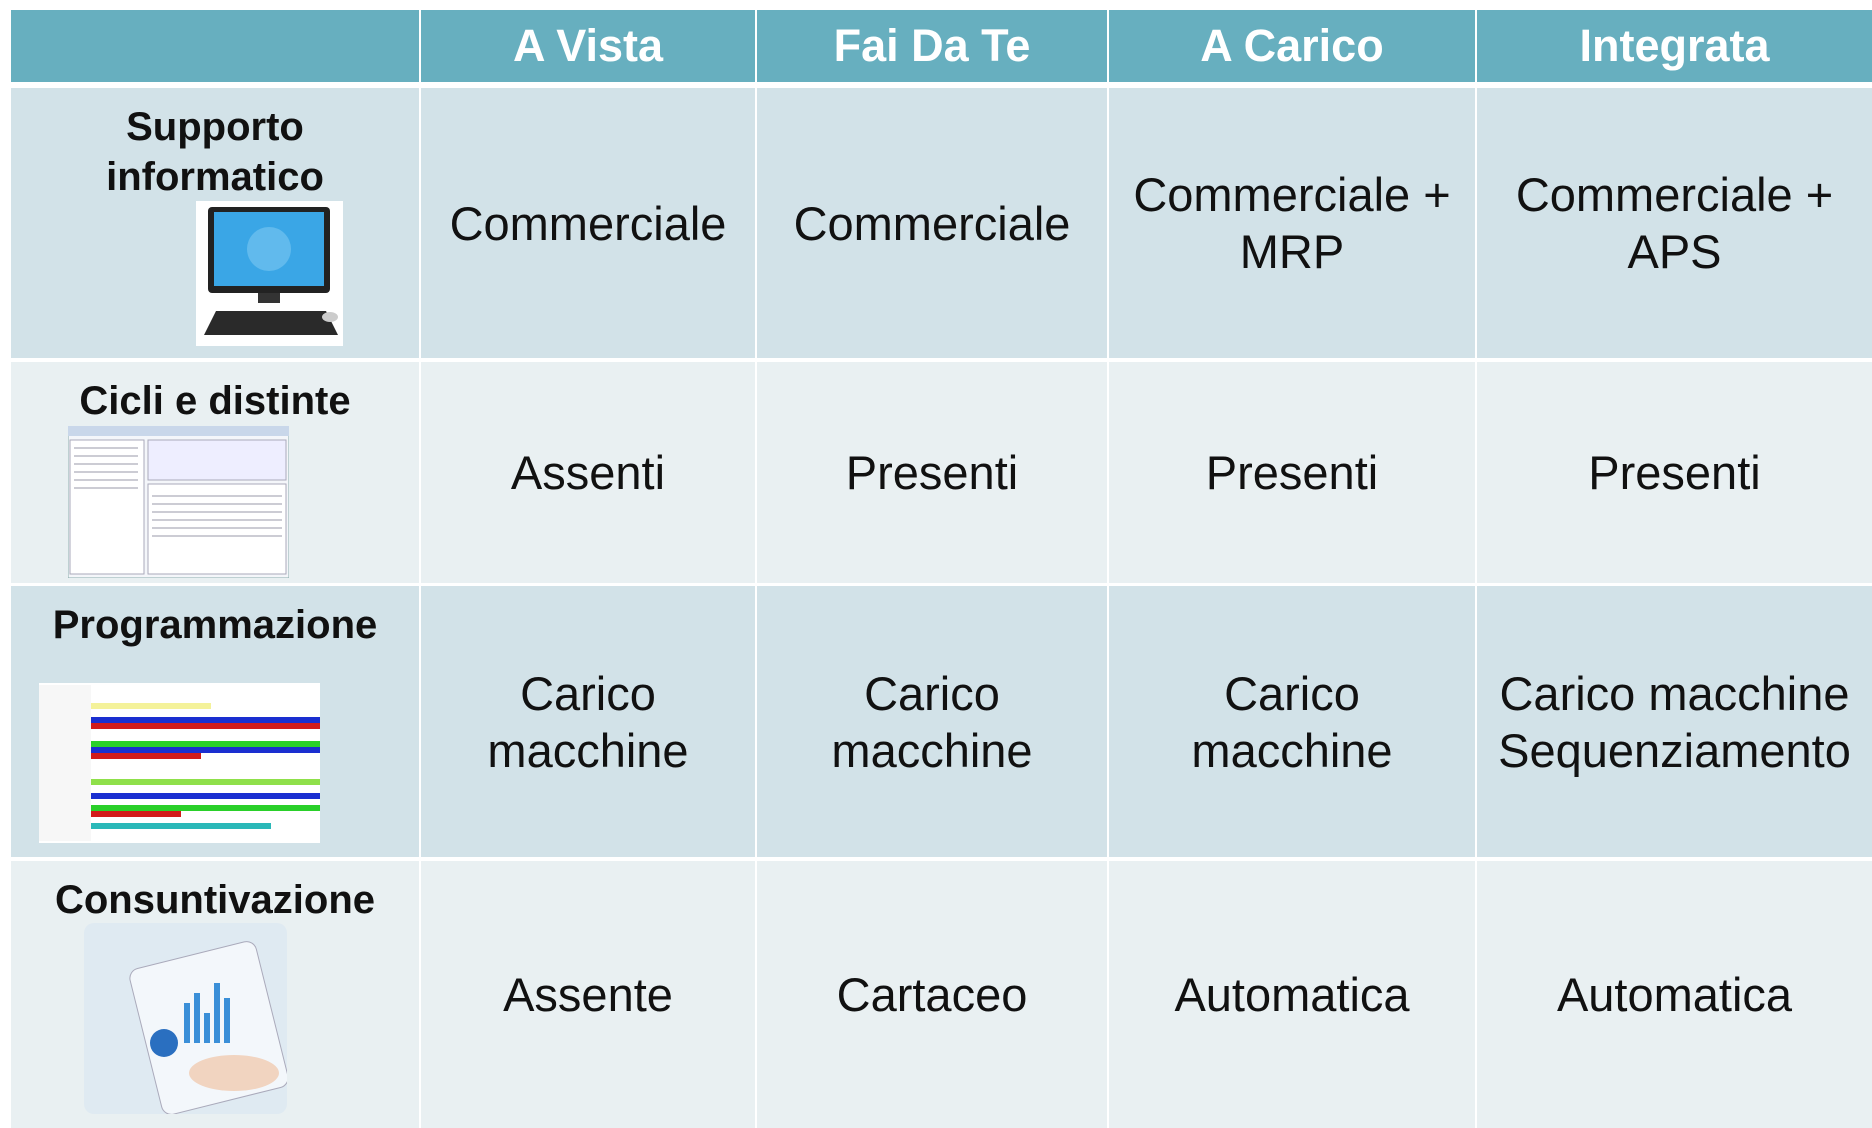 The image size is (1872, 1128). Describe the element at coordinates (1674, 693) in the screenshot. I see `cell-text-line: Carico macchine` at that location.